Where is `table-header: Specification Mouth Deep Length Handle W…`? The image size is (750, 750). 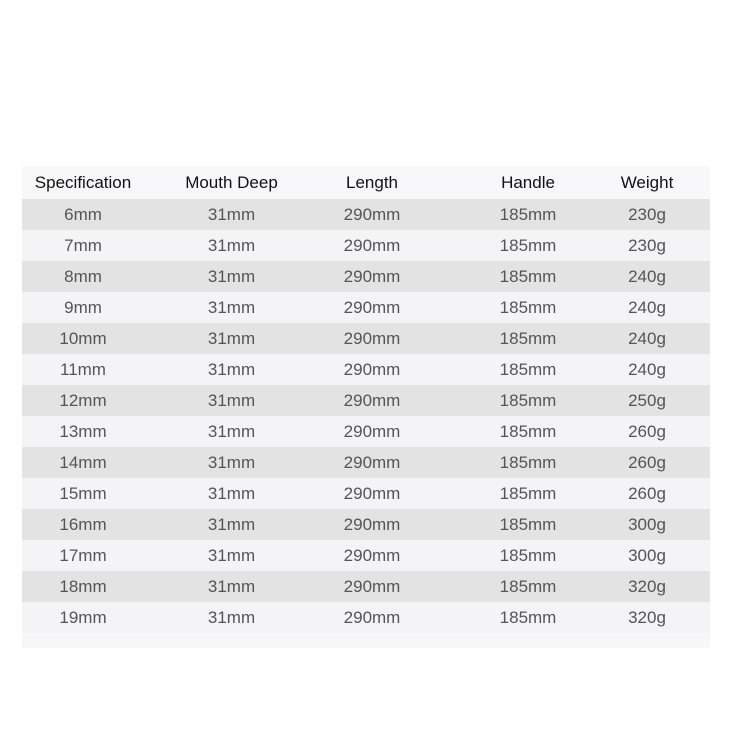 table-header: Specification Mouth Deep Length Handle W… is located at coordinates (366, 182).